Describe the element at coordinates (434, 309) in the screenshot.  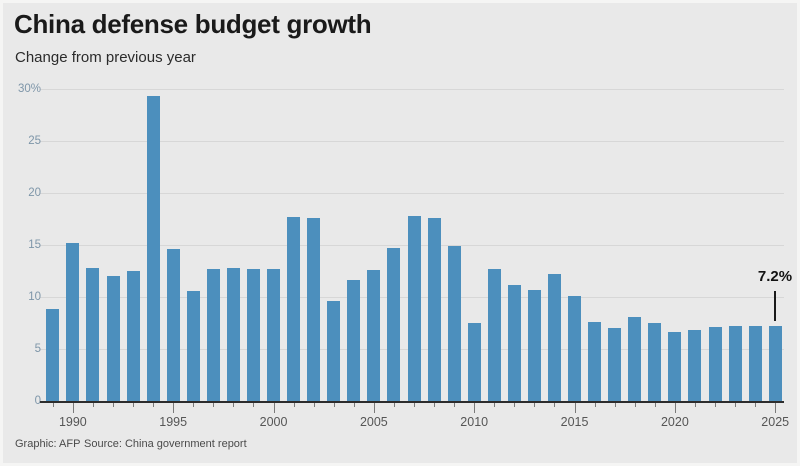
I see `bar-2008` at that location.